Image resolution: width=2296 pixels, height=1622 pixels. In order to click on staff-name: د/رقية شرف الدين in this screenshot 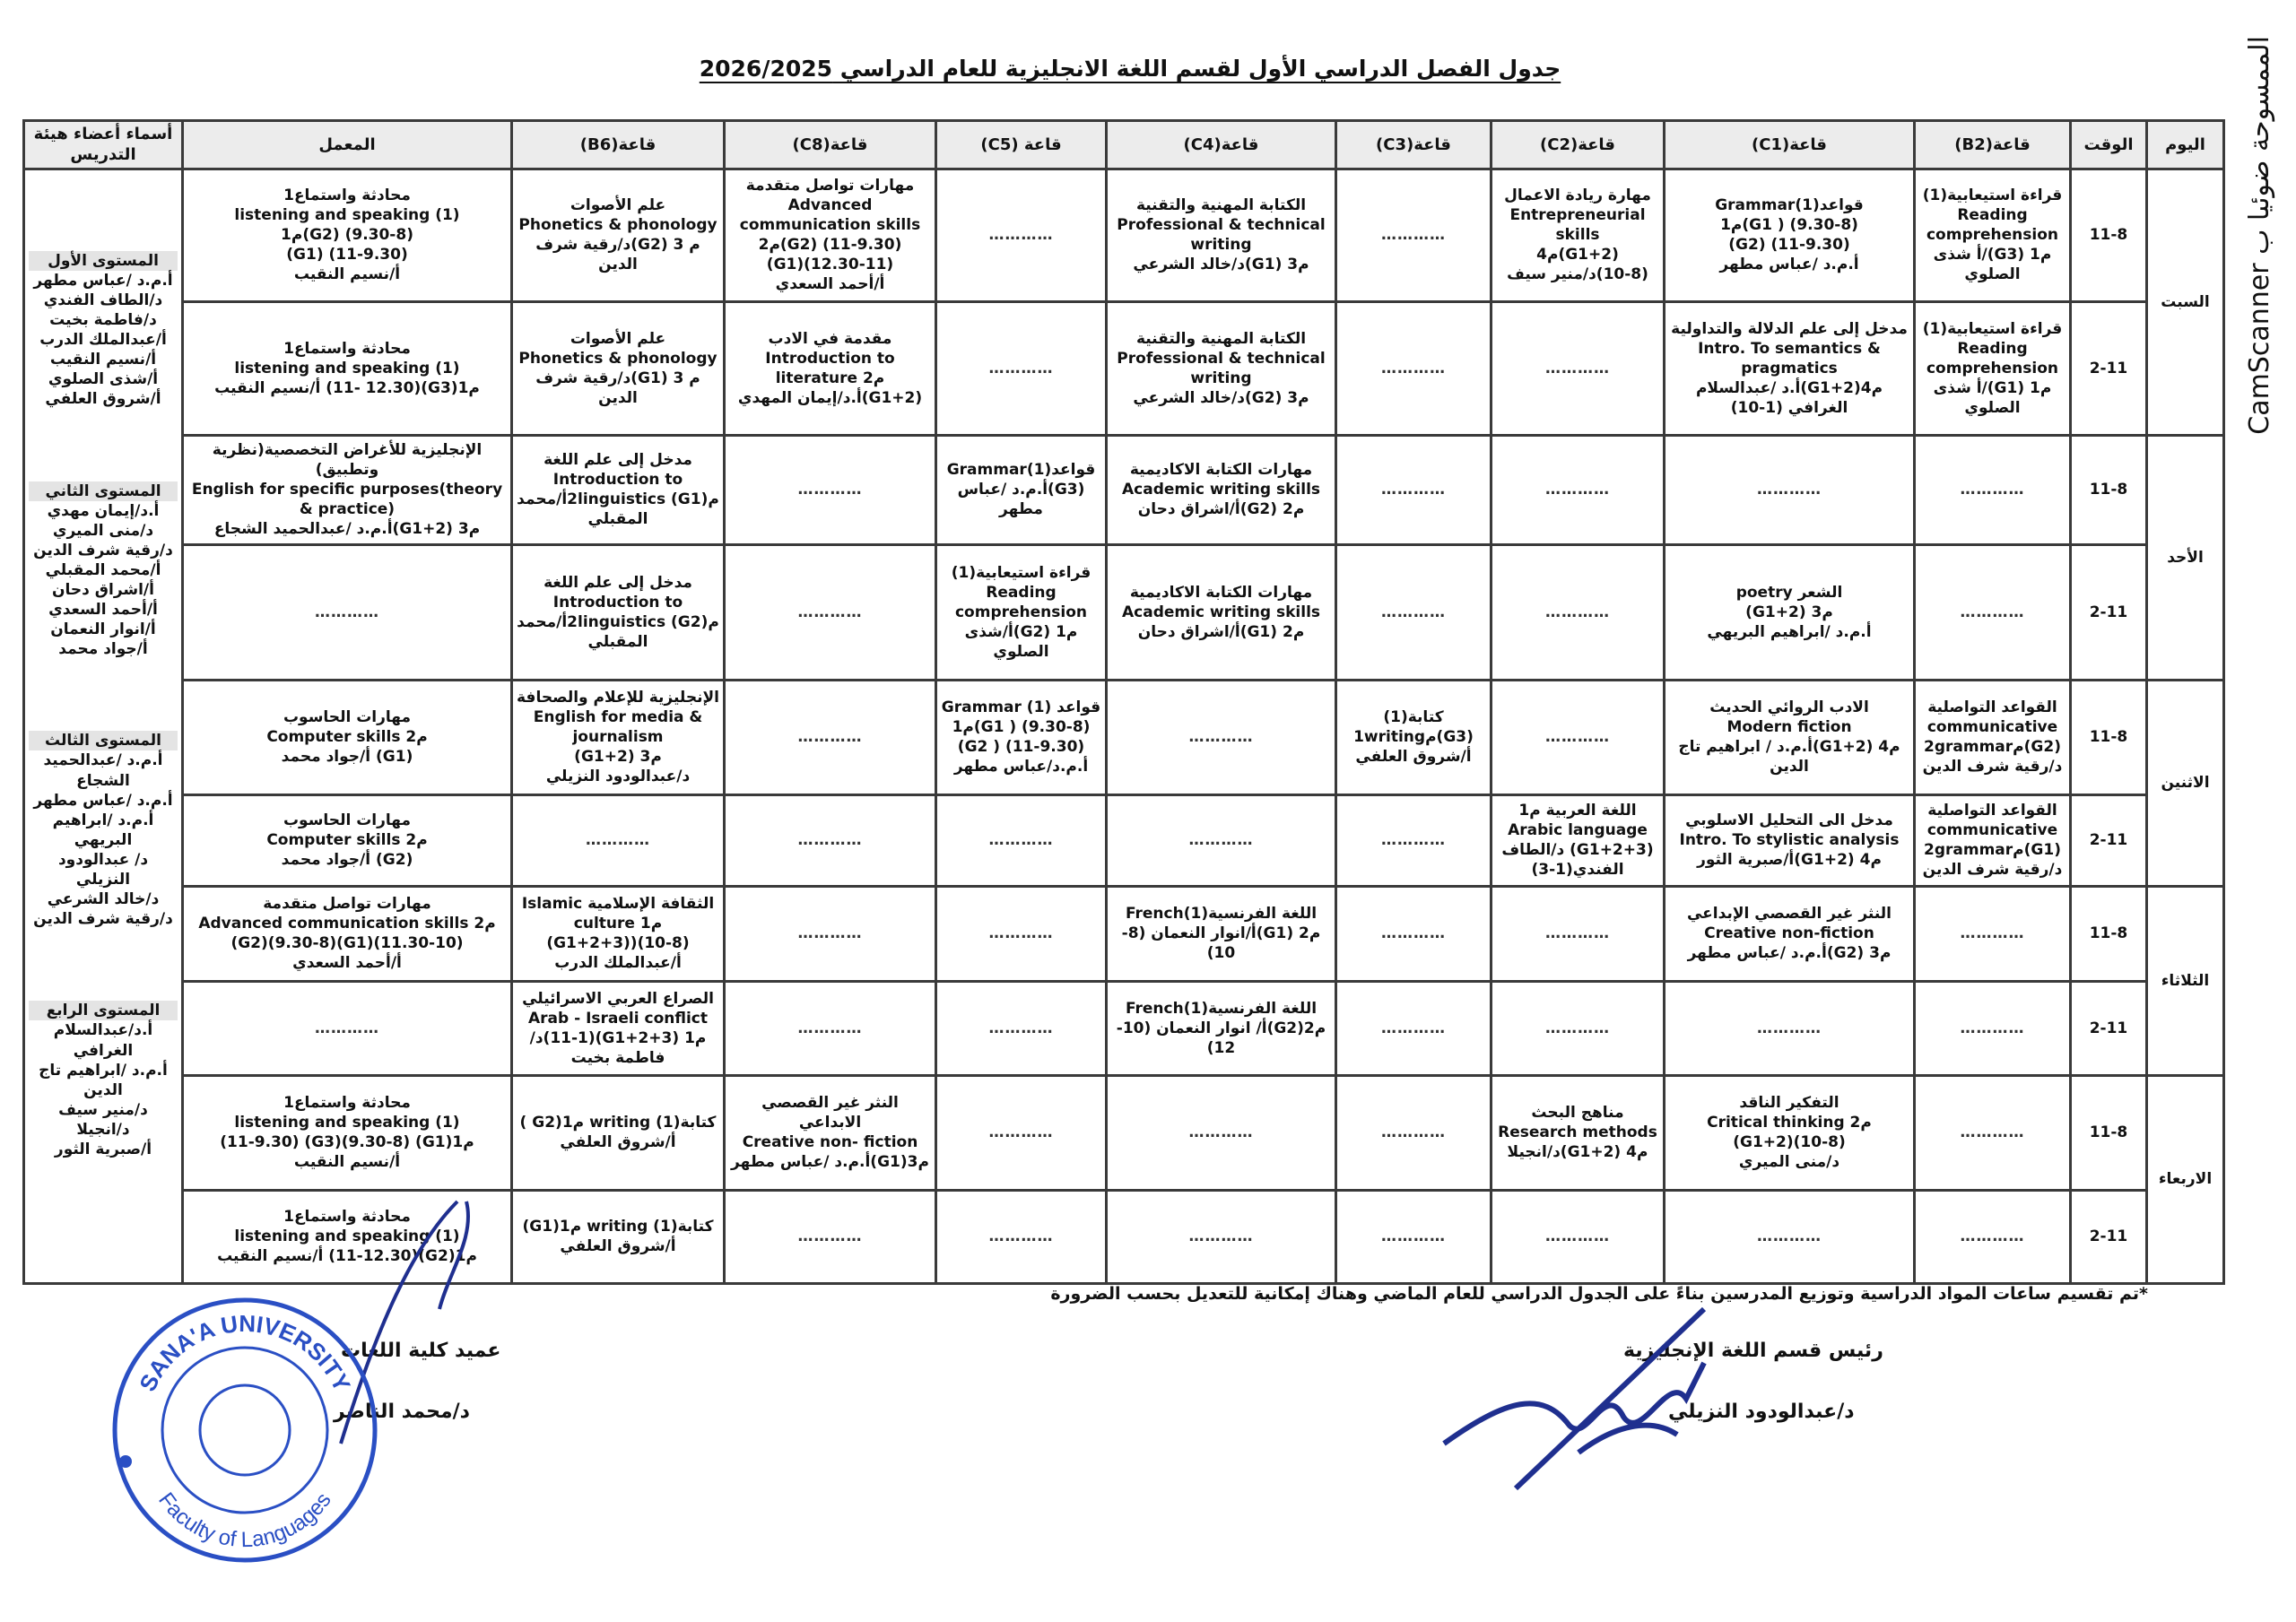, I will do `click(103, 919)`.